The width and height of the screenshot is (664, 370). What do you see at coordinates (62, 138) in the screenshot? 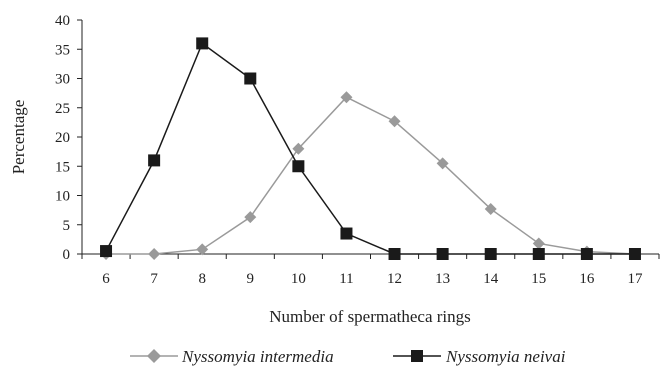
I see `y-tick-label: 20` at bounding box center [62, 138].